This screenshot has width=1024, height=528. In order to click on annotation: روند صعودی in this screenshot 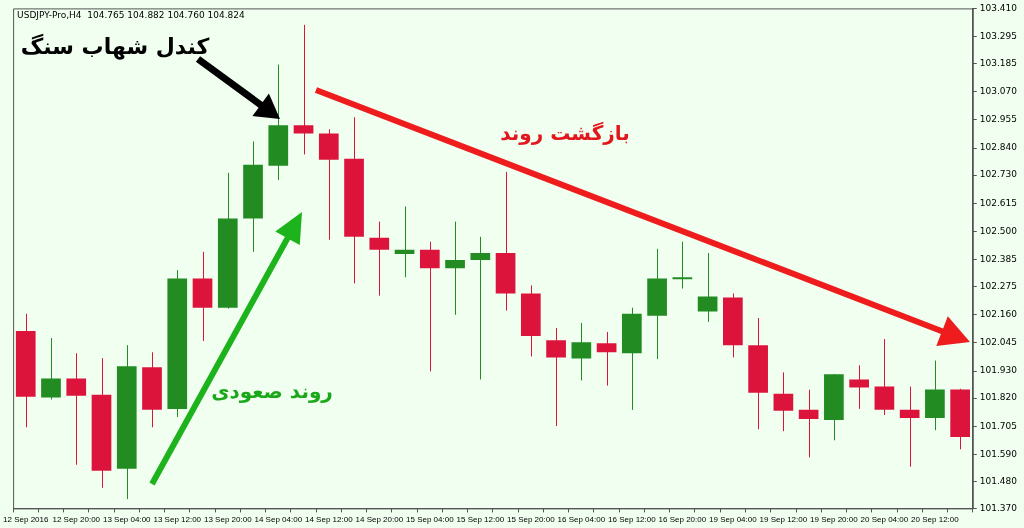, I will do `click(272, 391)`.